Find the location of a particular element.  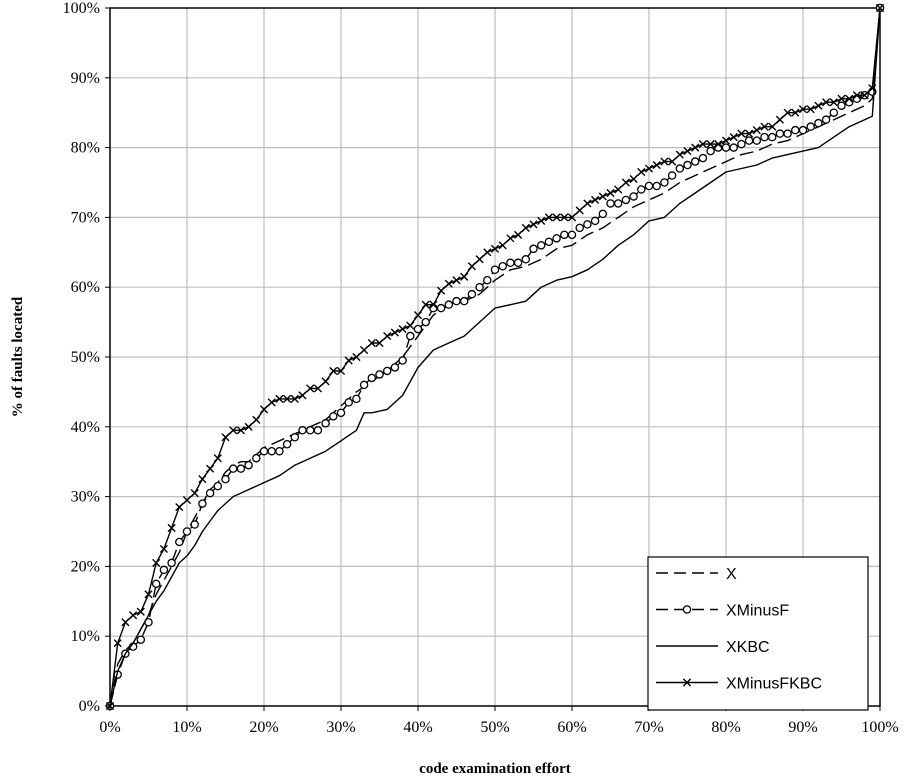

legend-xminusfkbc-point is located at coordinates (687, 682).